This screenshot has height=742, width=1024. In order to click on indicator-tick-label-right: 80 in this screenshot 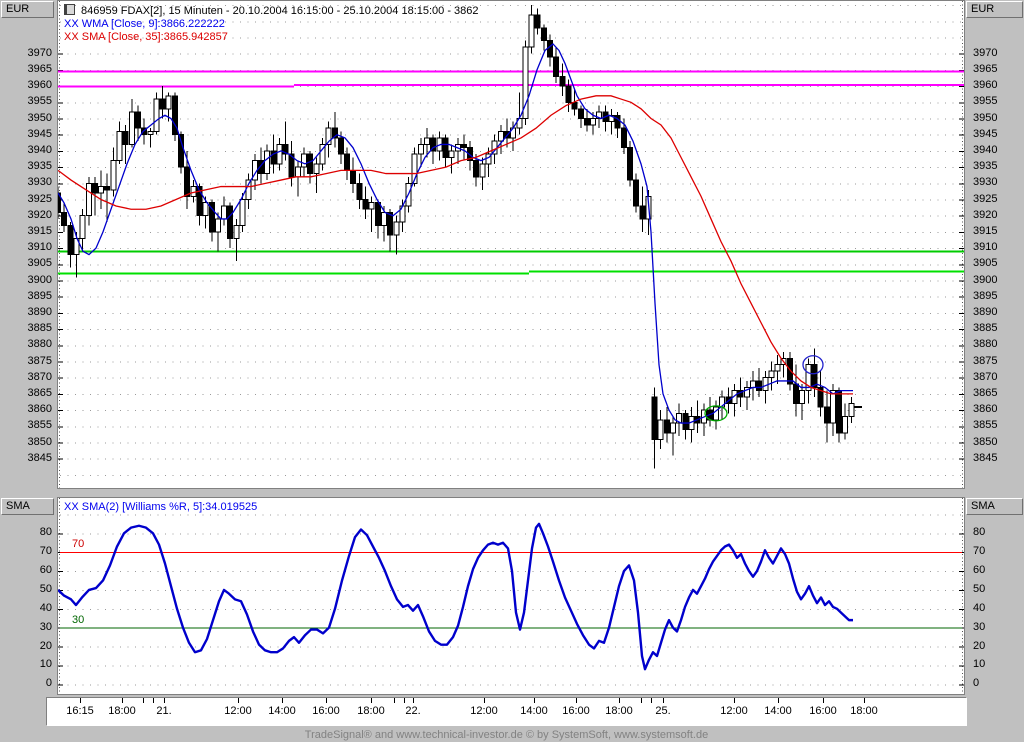, I will do `click(979, 532)`.